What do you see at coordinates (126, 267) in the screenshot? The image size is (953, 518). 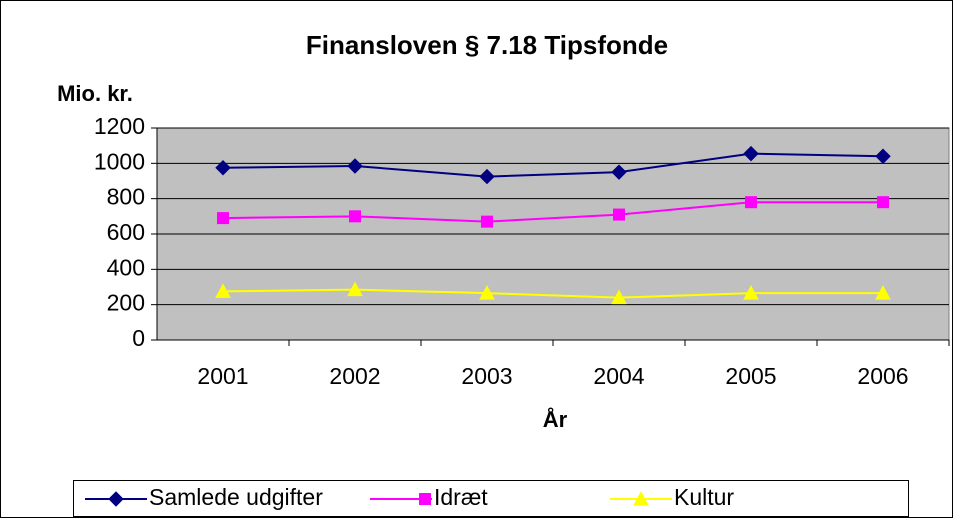 I see `y-tick-label: 400` at bounding box center [126, 267].